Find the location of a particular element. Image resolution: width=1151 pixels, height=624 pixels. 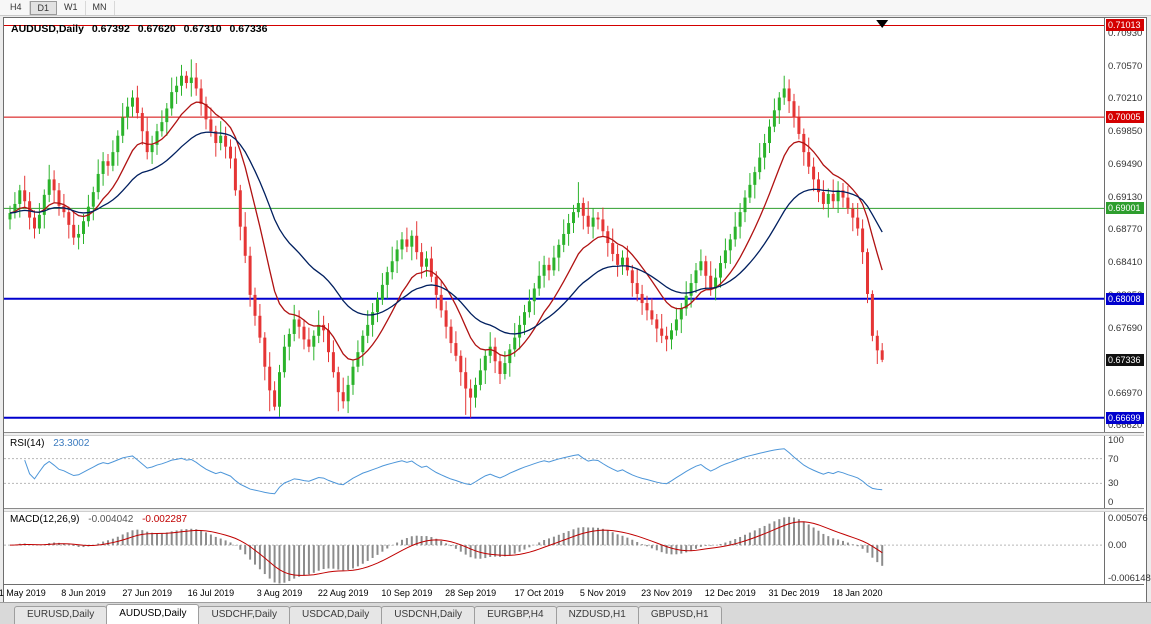

time-axis-label: 10 Sep 2019 is located at coordinates (407, 593).